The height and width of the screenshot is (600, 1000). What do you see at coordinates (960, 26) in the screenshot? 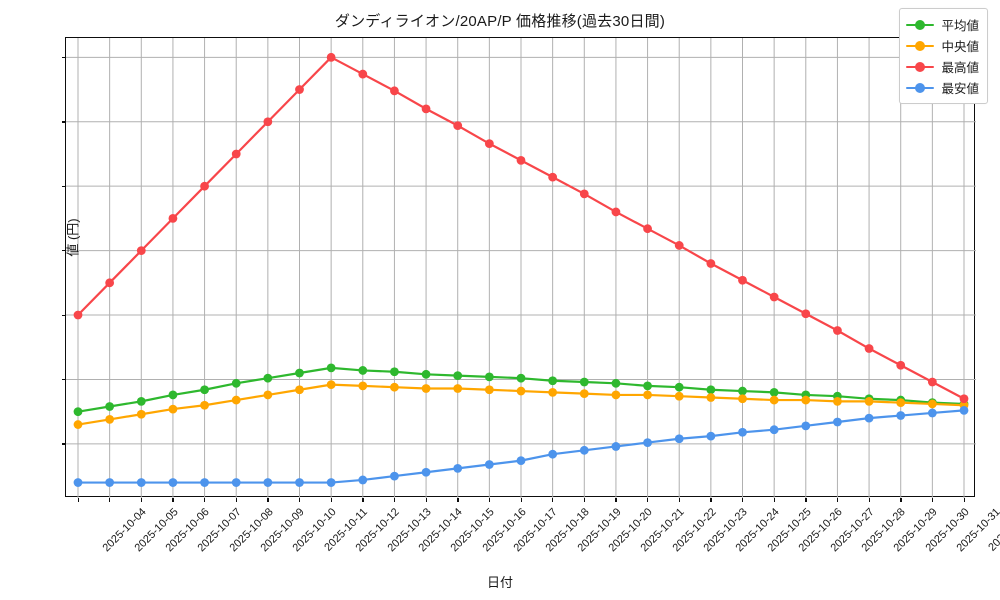
I see `legend-label: 平均値` at bounding box center [960, 26].